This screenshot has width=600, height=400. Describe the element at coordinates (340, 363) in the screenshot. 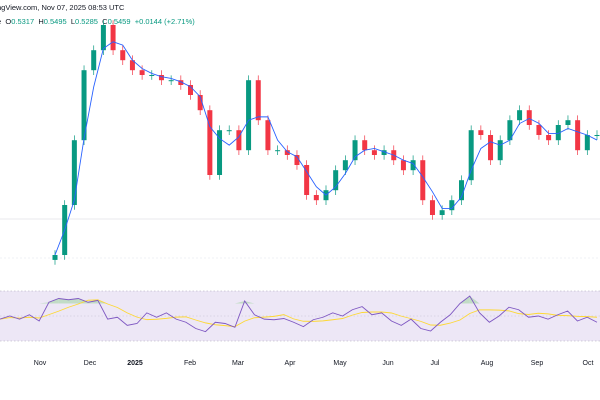

I see `x-tick-label: May` at that location.